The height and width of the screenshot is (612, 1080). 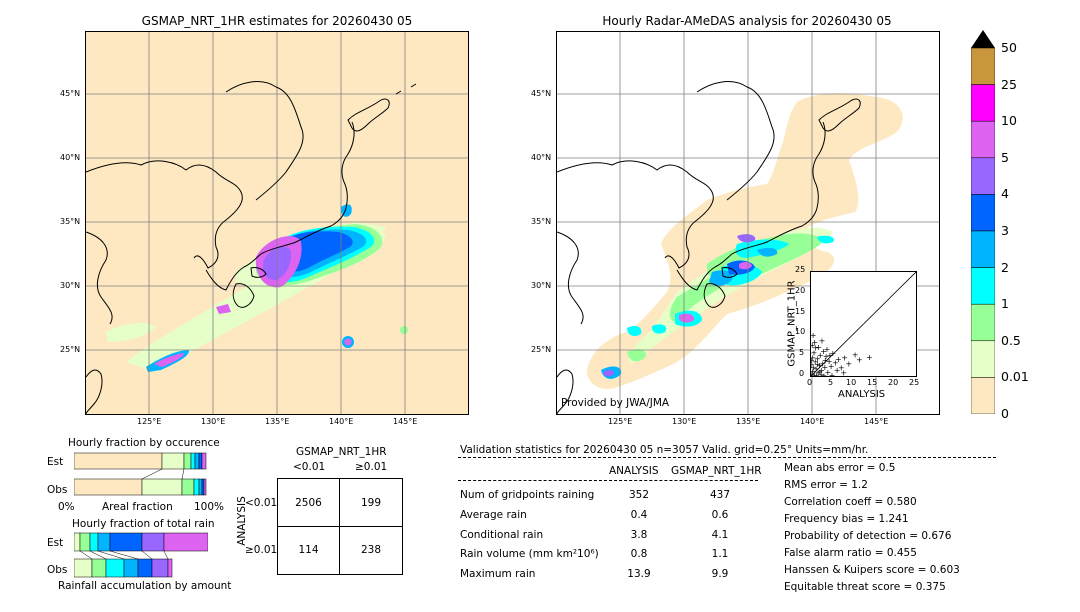 What do you see at coordinates (70, 349) in the screenshot?
I see `left-lat-25: 25°N` at bounding box center [70, 349].